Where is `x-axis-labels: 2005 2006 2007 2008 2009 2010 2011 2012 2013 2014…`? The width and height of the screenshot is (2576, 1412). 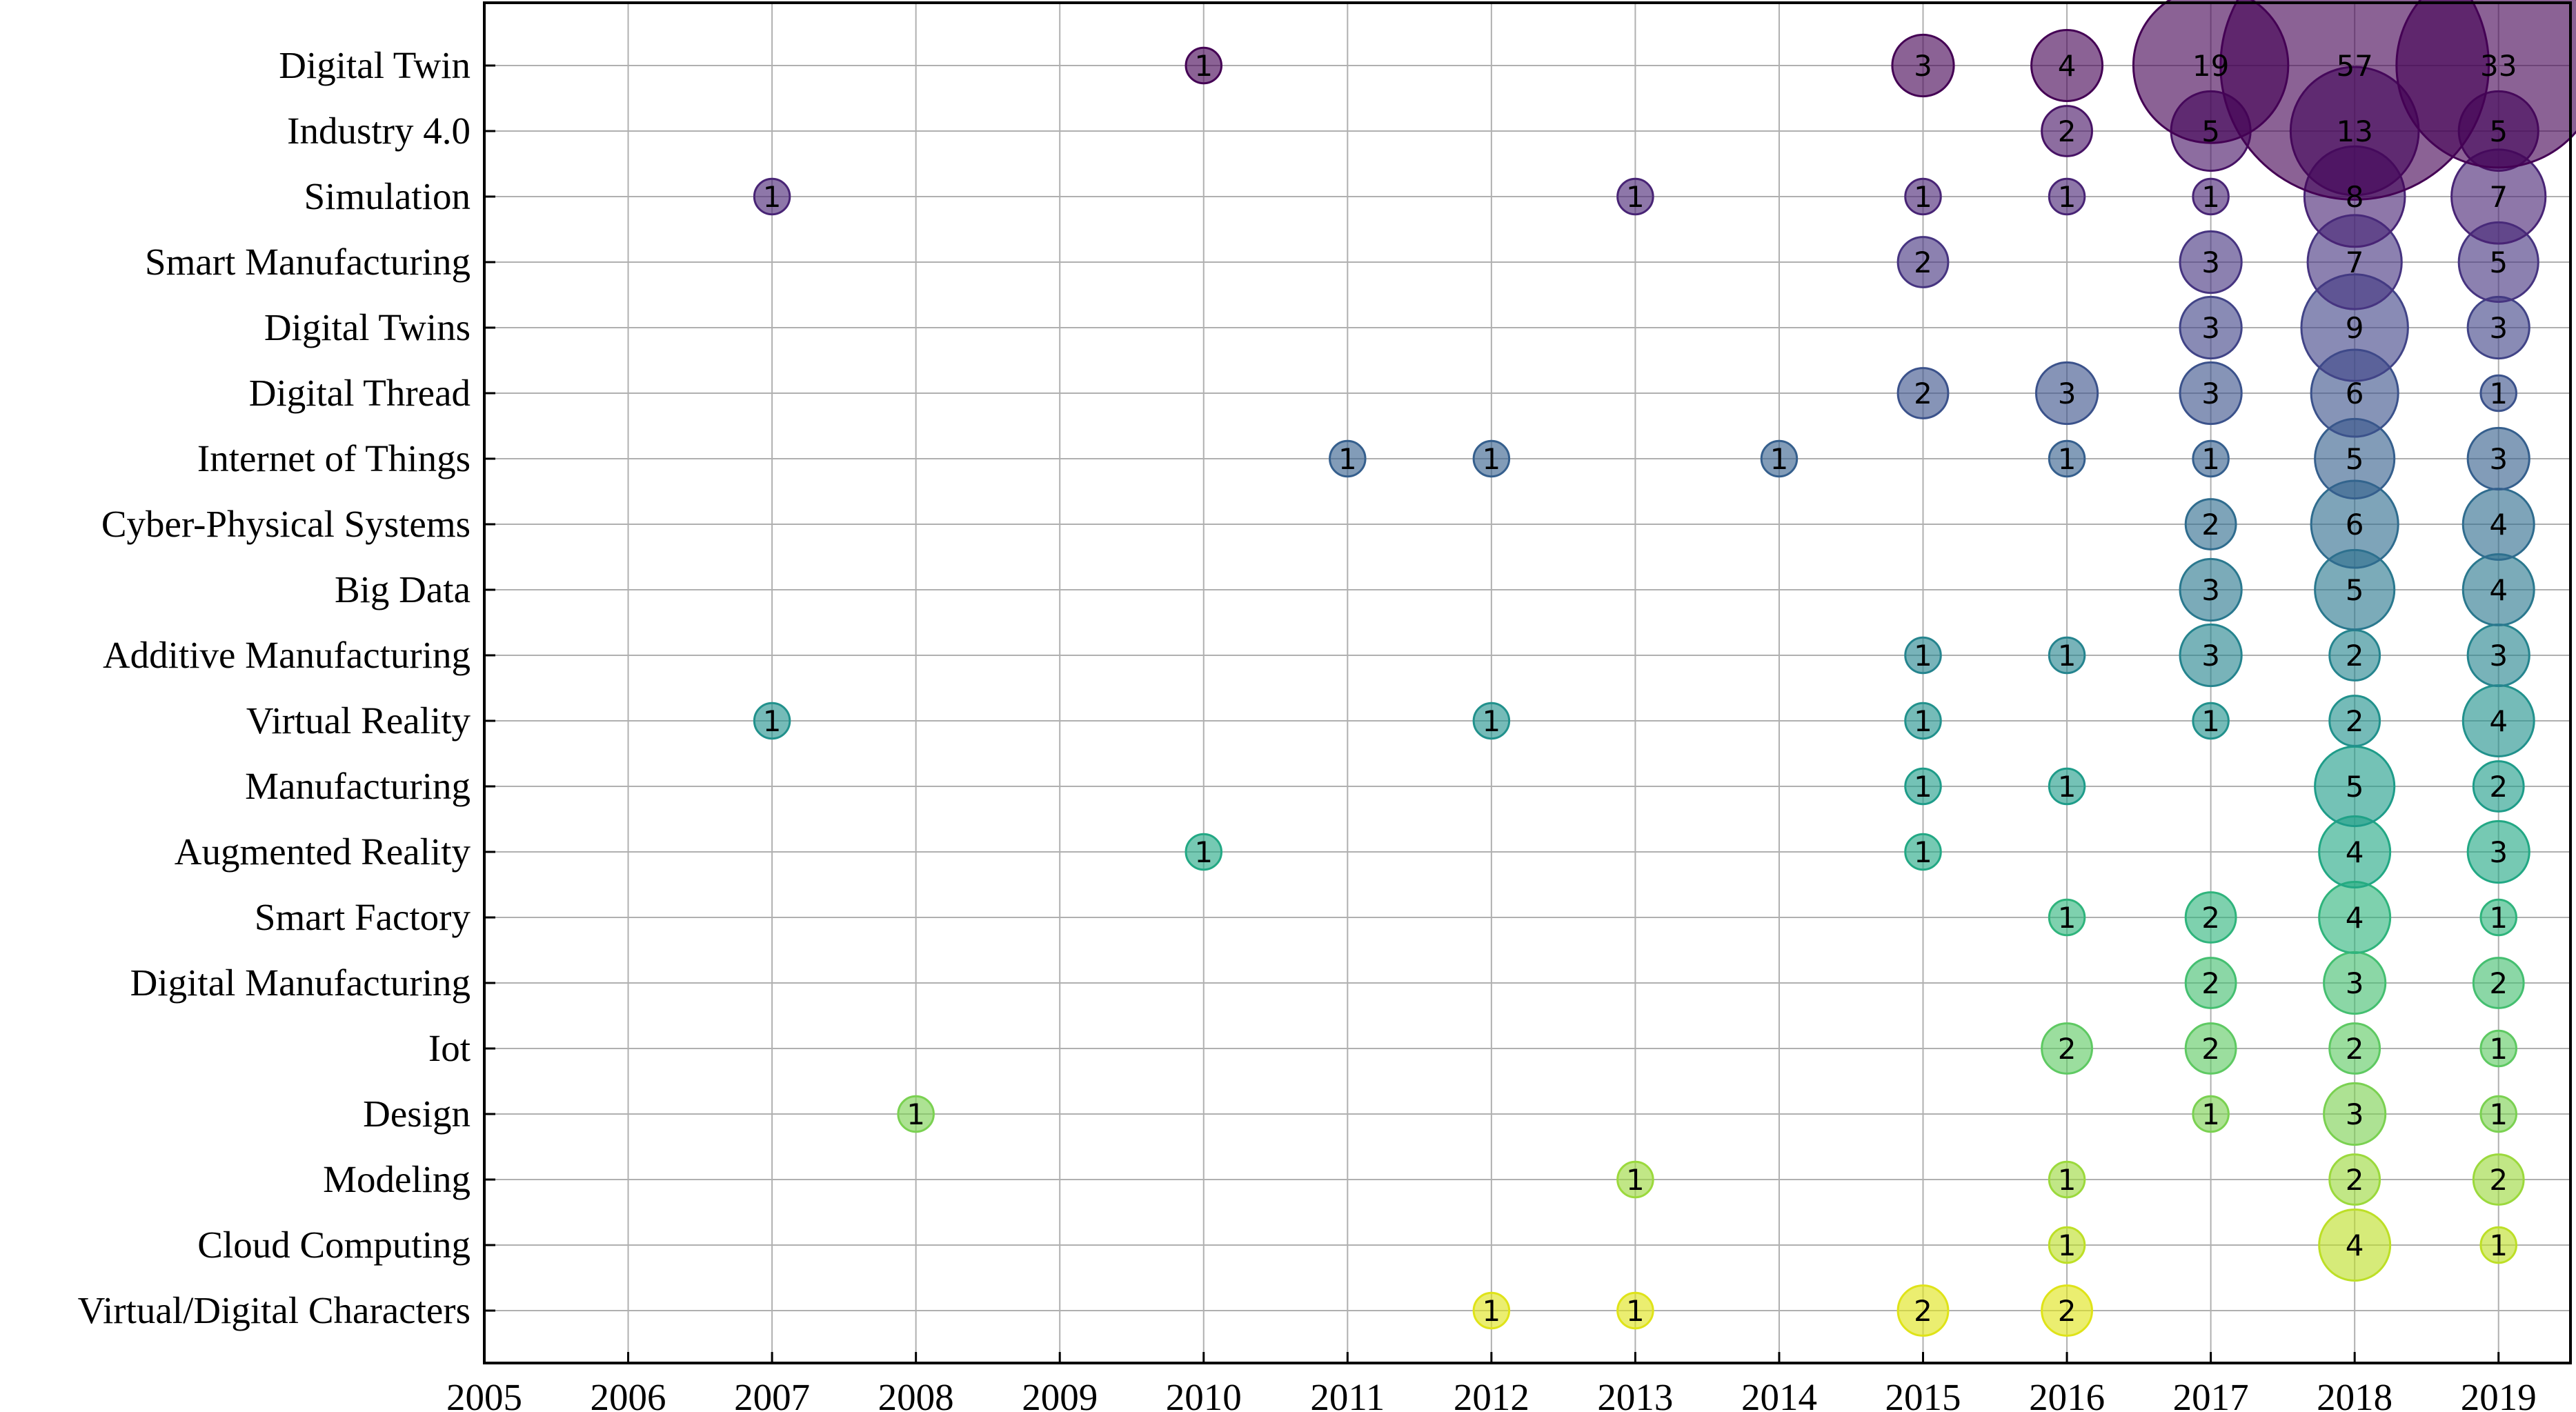
x-axis-labels: 2005 2006 2007 2008 2009 2010 2011 2012 2013 2014… is located at coordinates (1491, 1394).